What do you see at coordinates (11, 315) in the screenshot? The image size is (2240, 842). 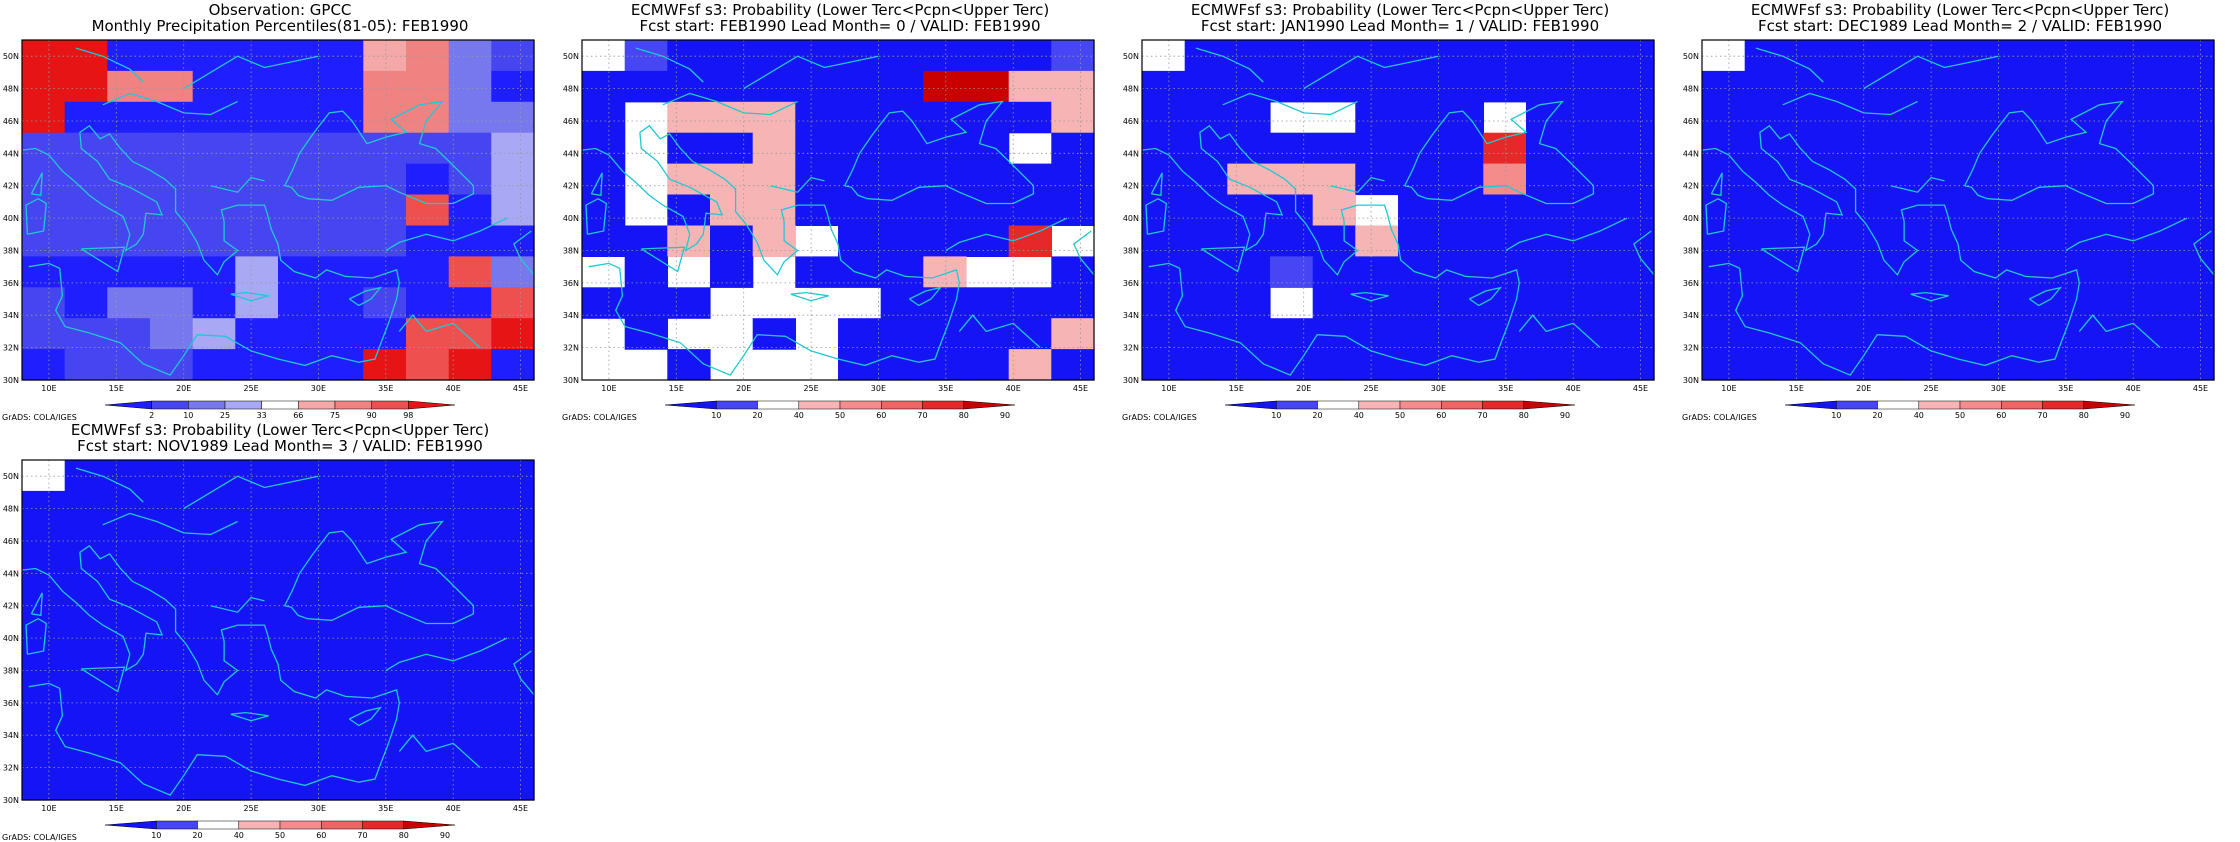 I see `lat-tick-label: 34N` at bounding box center [11, 315].